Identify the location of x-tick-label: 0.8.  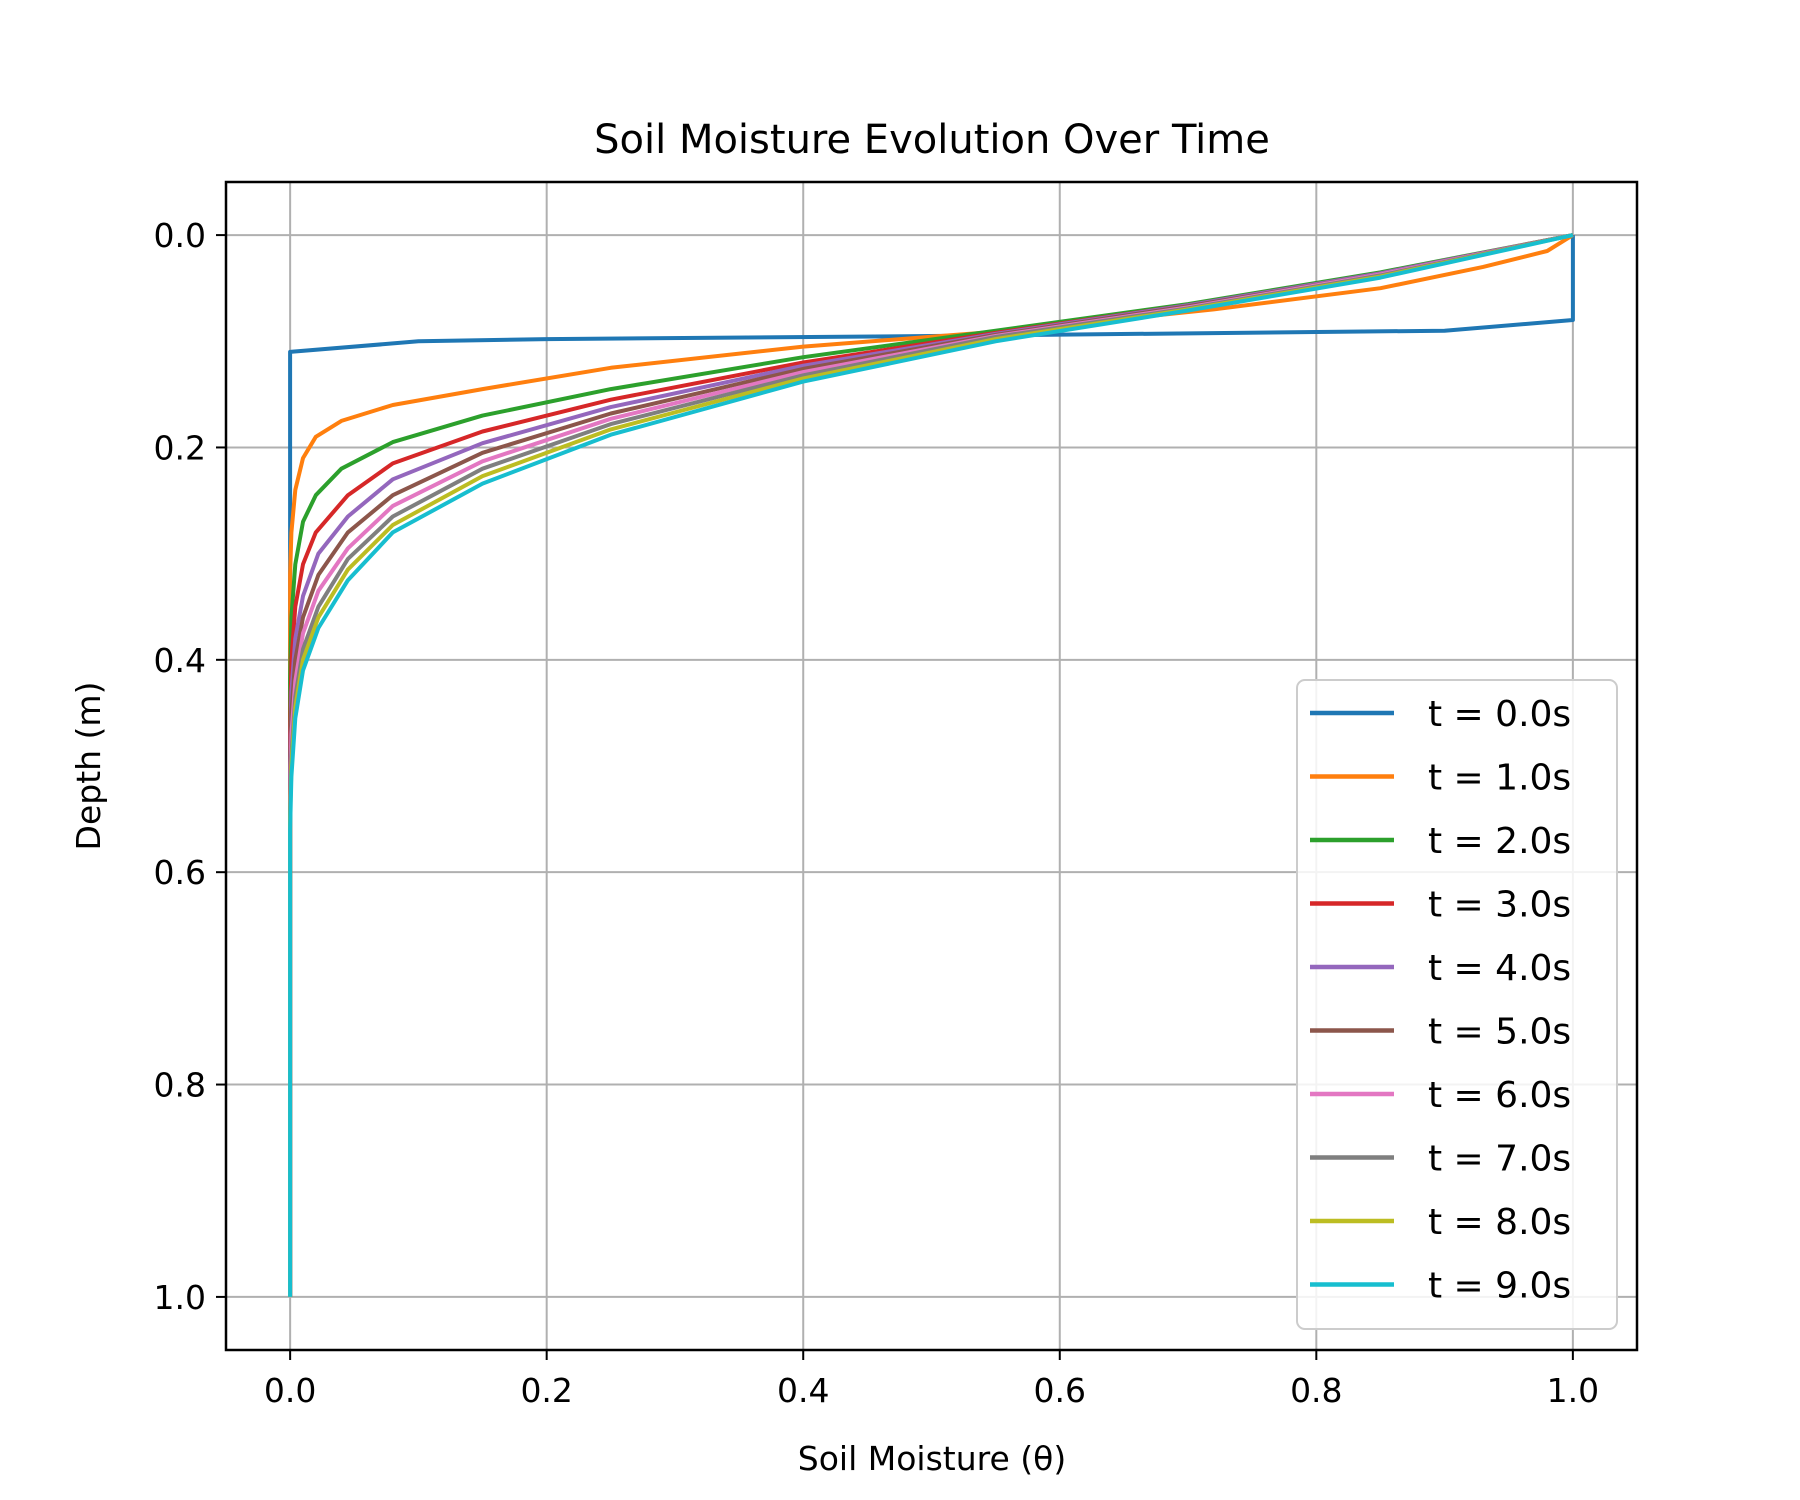
(1316, 1390).